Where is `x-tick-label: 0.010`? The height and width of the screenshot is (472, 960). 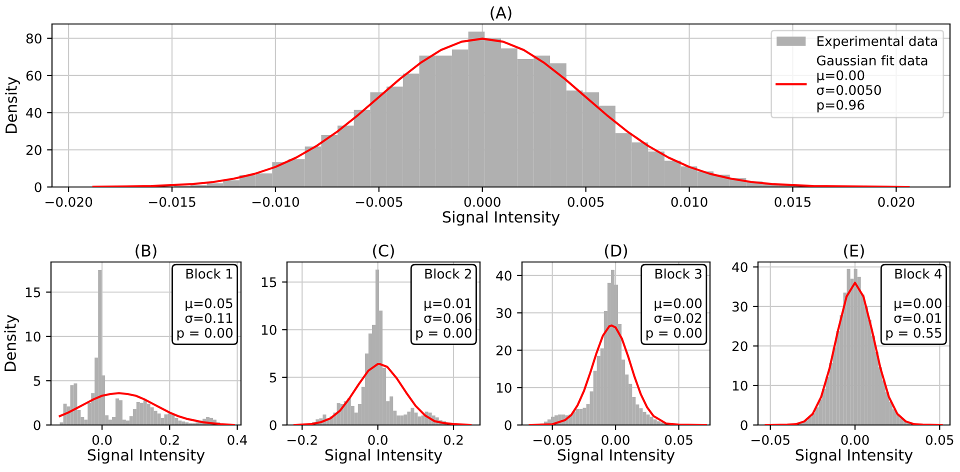 x-tick-label: 0.010 is located at coordinates (689, 201).